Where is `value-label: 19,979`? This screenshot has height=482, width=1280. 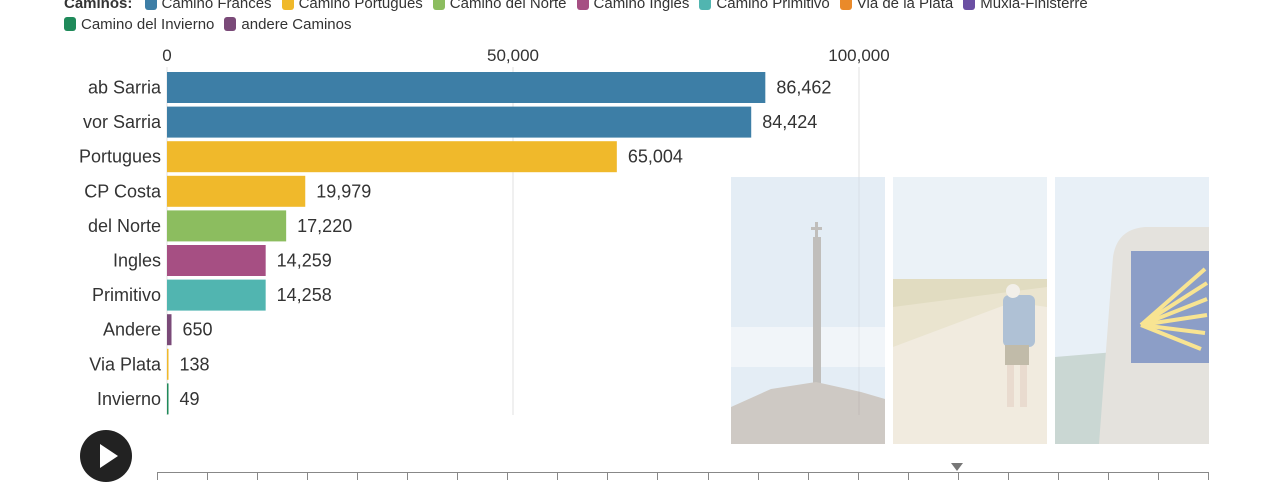
value-label: 19,979 is located at coordinates (343, 191).